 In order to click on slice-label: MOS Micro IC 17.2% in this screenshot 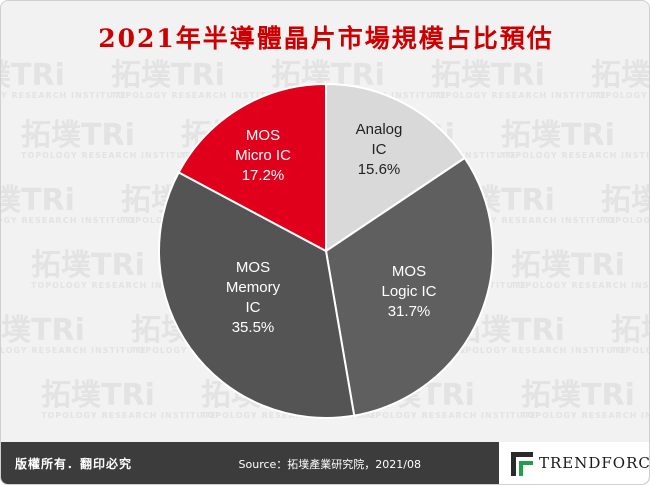, I will do `click(263, 155)`.